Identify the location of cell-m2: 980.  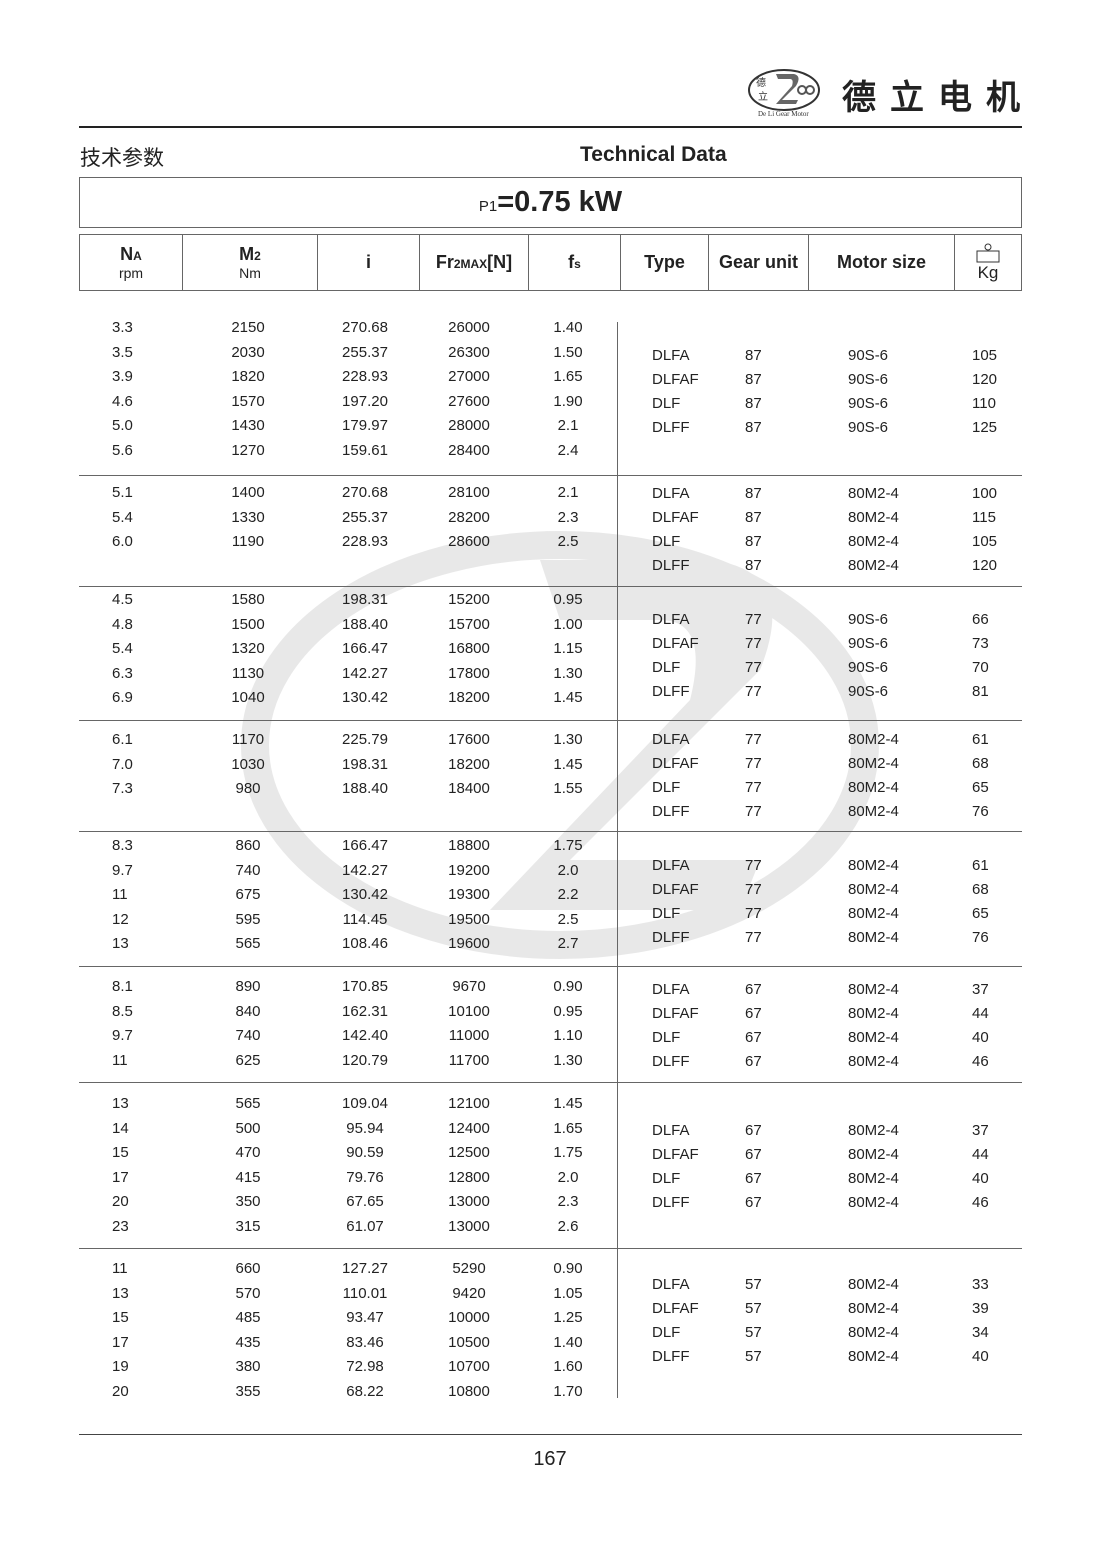
(248, 788).